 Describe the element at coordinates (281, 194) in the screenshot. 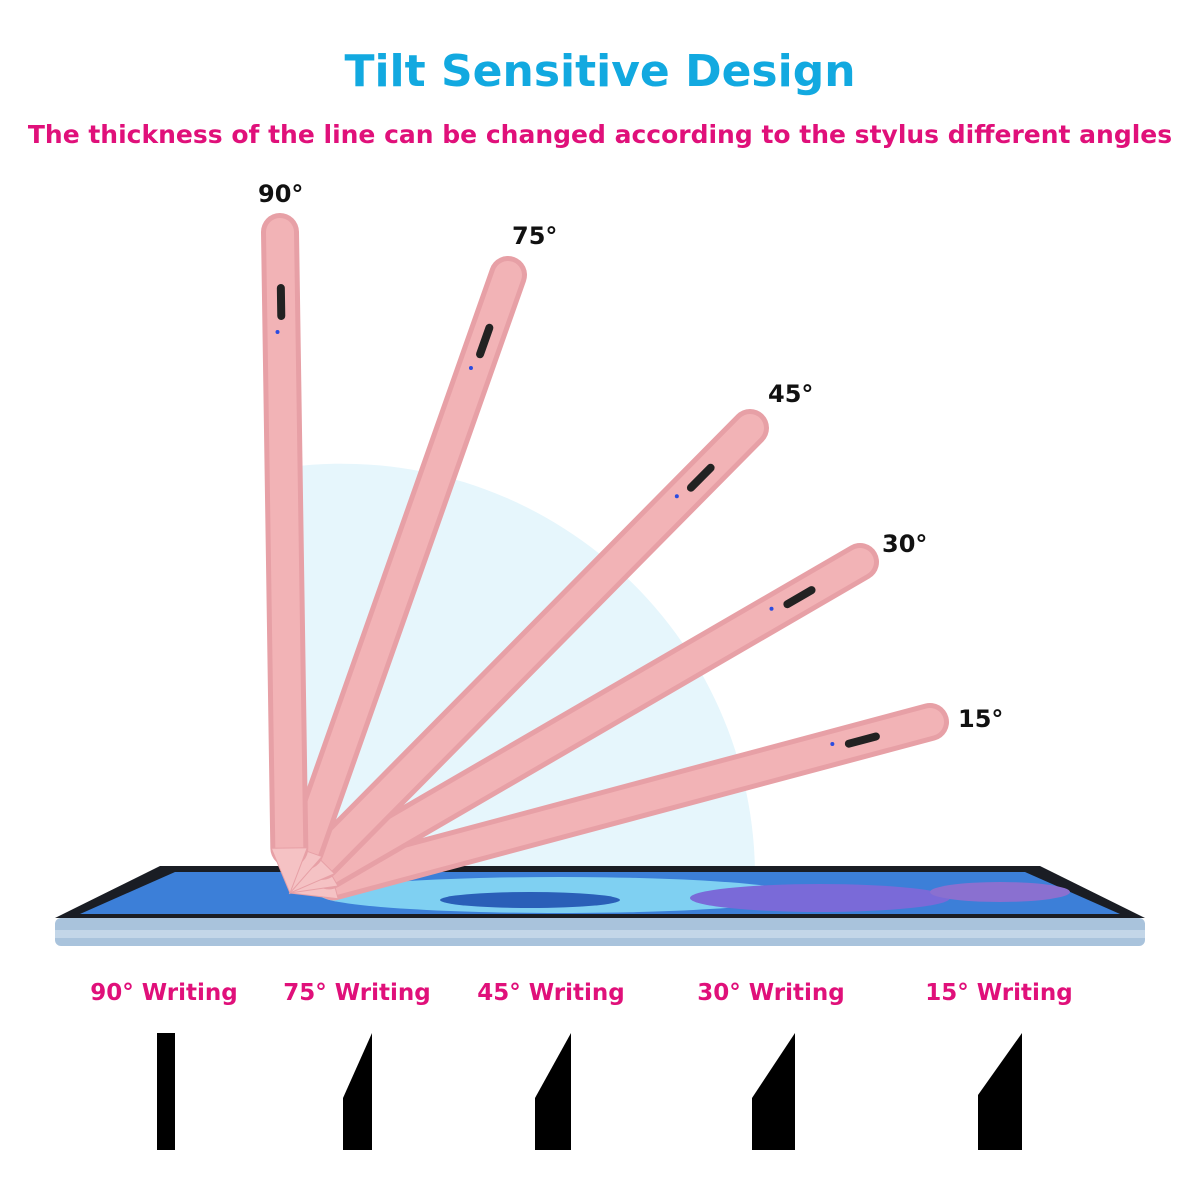

I see `angle-label-90: 90°` at that location.